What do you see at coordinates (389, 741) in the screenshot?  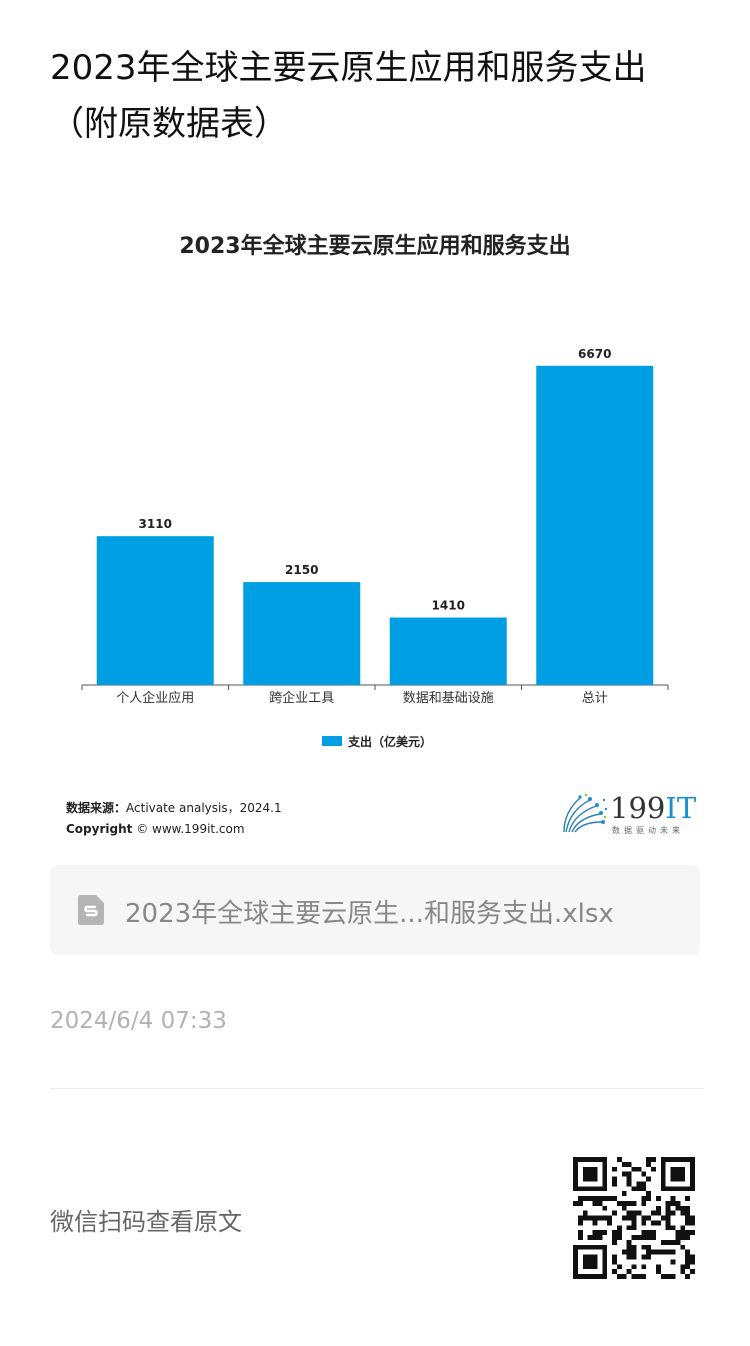 I see `legend-label: 支出（亿美元）` at bounding box center [389, 741].